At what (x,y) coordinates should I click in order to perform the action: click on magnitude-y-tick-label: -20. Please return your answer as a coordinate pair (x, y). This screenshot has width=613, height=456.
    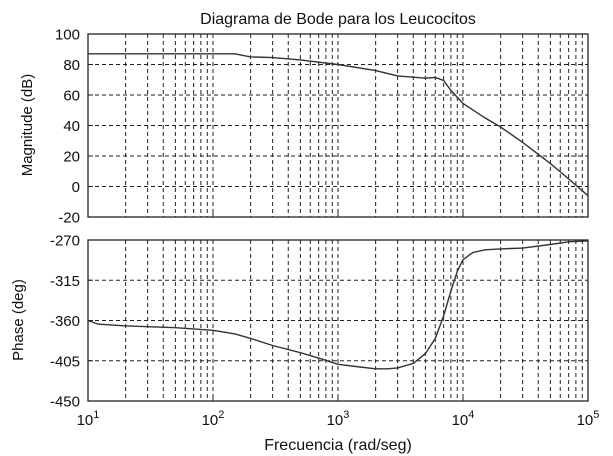
    Looking at the image, I should click on (69, 218).